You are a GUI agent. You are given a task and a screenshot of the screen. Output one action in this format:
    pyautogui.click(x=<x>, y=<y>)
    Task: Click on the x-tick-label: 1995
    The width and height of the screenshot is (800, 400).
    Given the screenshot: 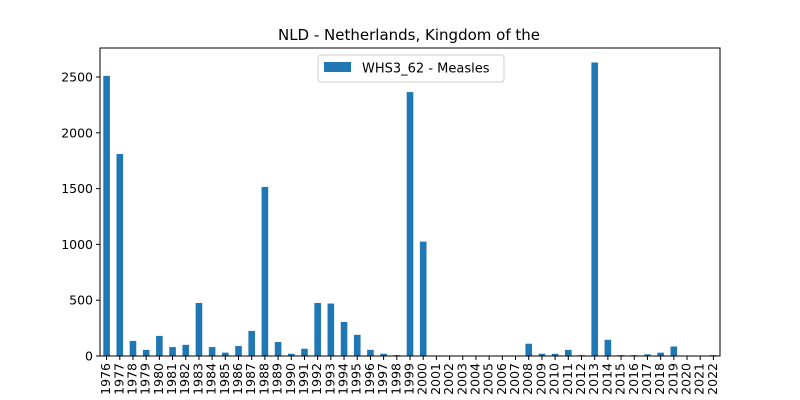 What is the action you would take?
    pyautogui.click(x=356, y=379)
    